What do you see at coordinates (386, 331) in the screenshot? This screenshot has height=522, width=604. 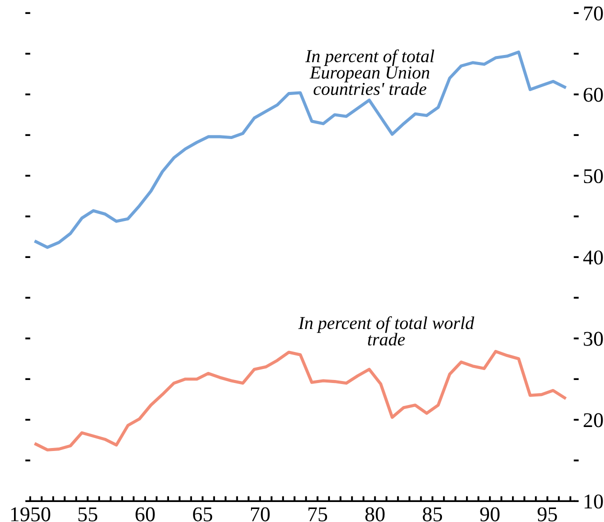 I see `series-label: In percent of total world trade` at bounding box center [386, 331].